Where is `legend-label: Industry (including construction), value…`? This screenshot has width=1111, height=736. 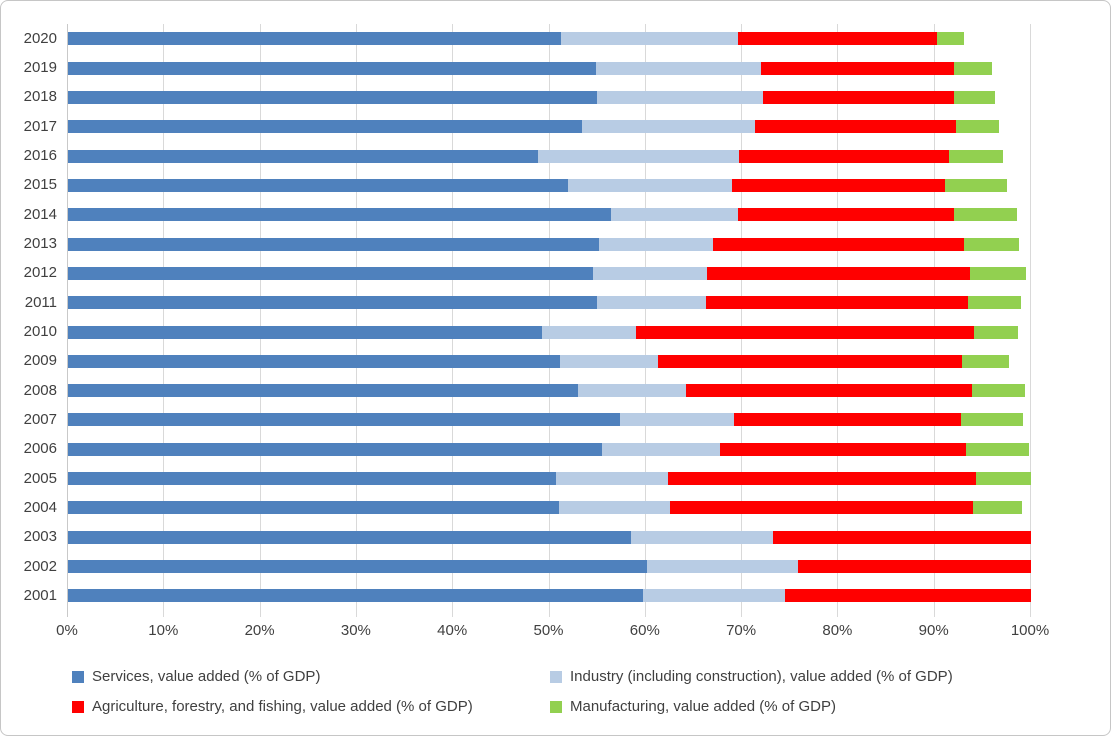 legend-label: Industry (including construction), value… is located at coordinates (761, 676).